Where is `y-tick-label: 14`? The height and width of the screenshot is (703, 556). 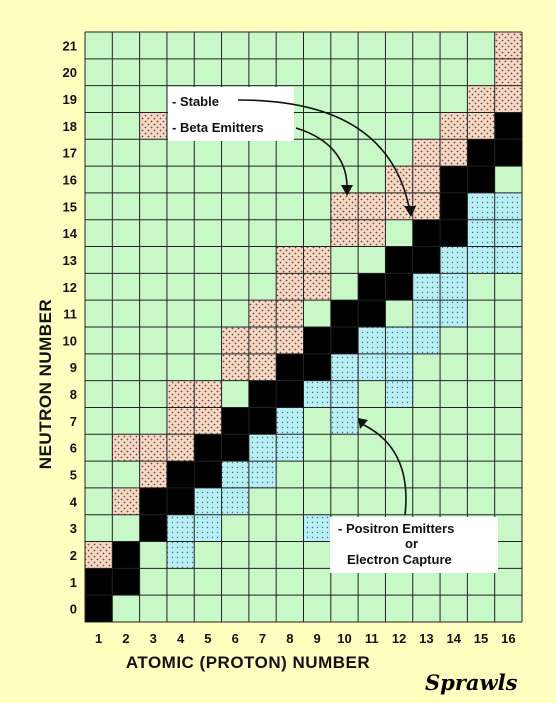
y-tick-label: 14 is located at coordinates (70, 233).